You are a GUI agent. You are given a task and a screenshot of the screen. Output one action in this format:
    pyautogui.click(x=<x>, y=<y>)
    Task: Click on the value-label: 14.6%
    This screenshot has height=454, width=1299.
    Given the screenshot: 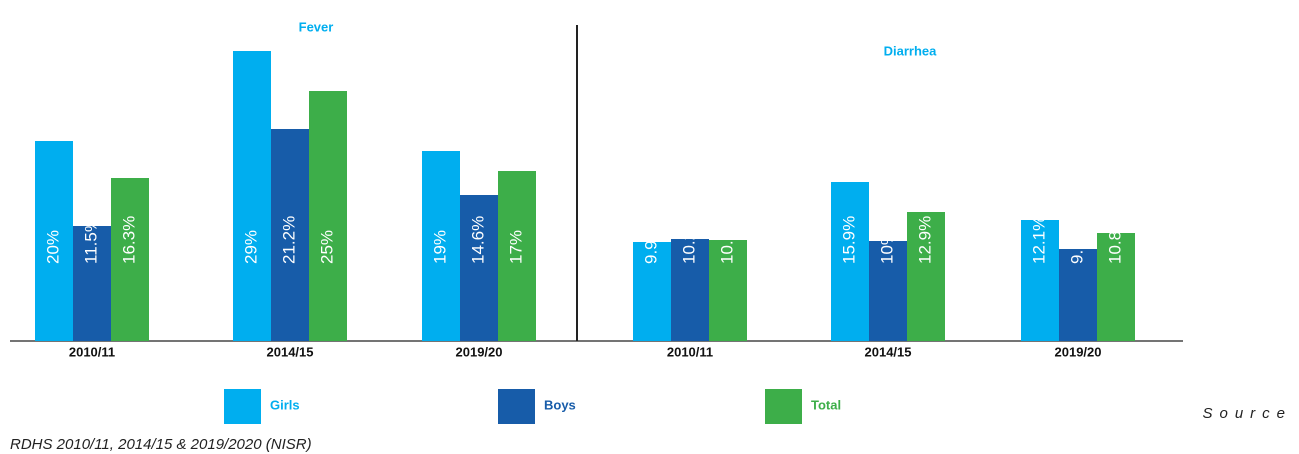 What is the action you would take?
    pyautogui.click(x=477, y=240)
    